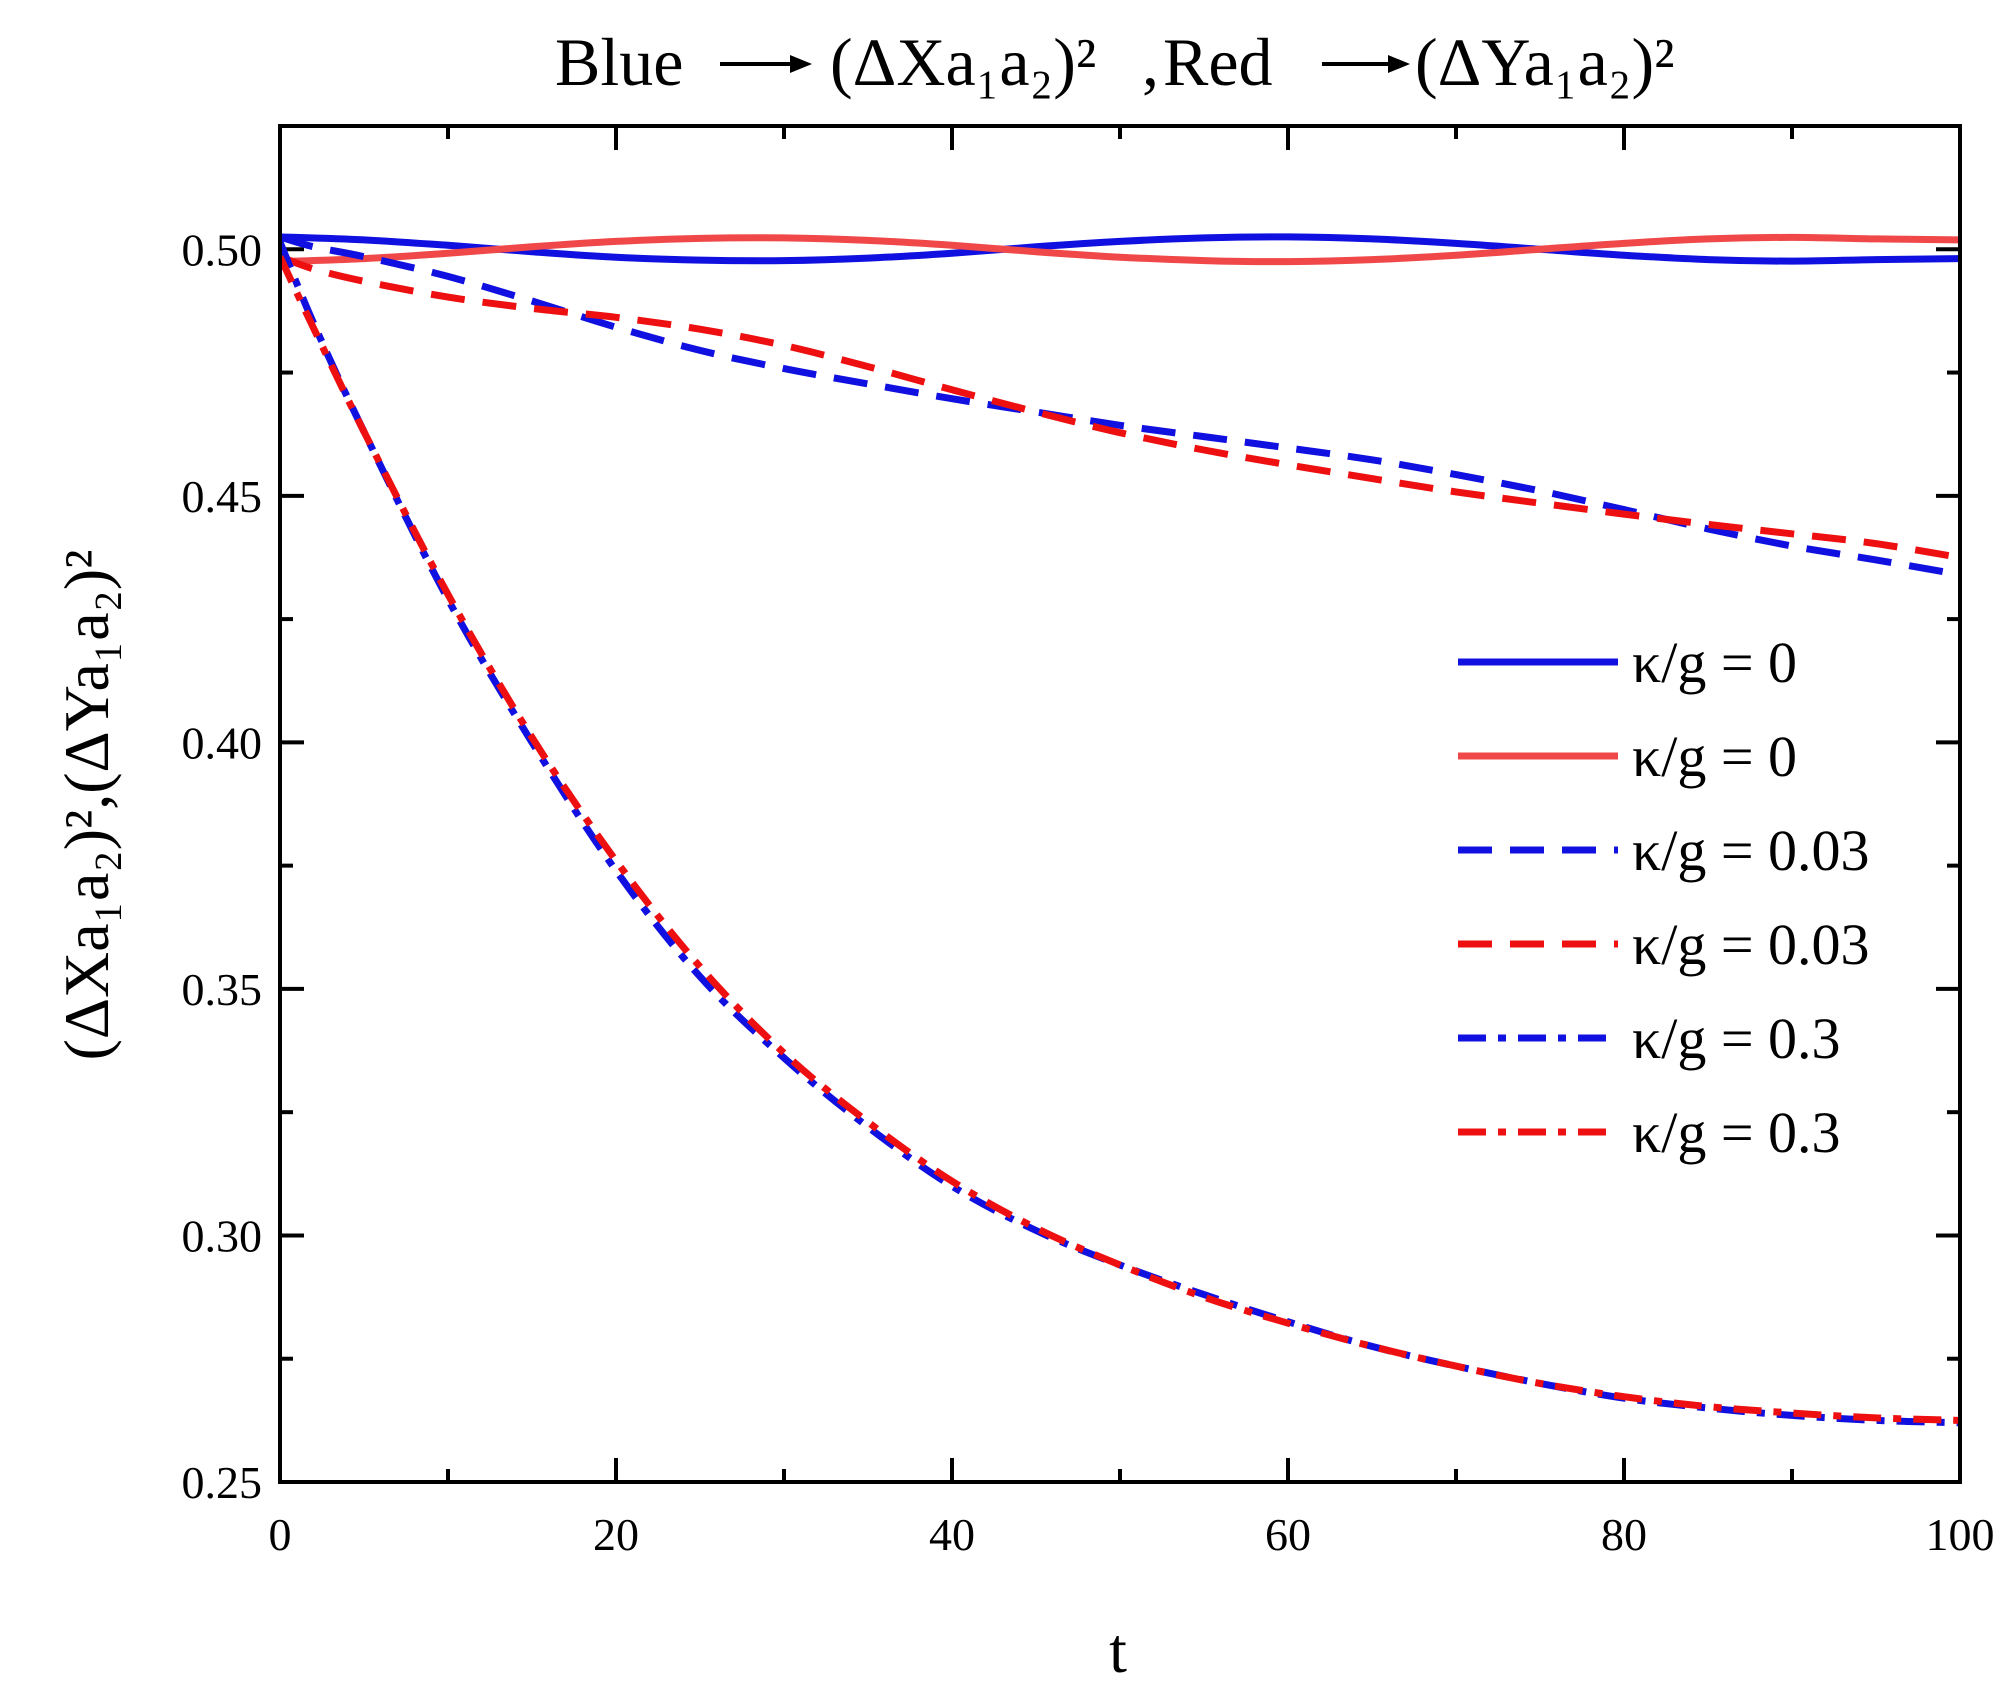  Describe the element at coordinates (222, 742) in the screenshot. I see `y-tick-label-3: 0.40` at that location.